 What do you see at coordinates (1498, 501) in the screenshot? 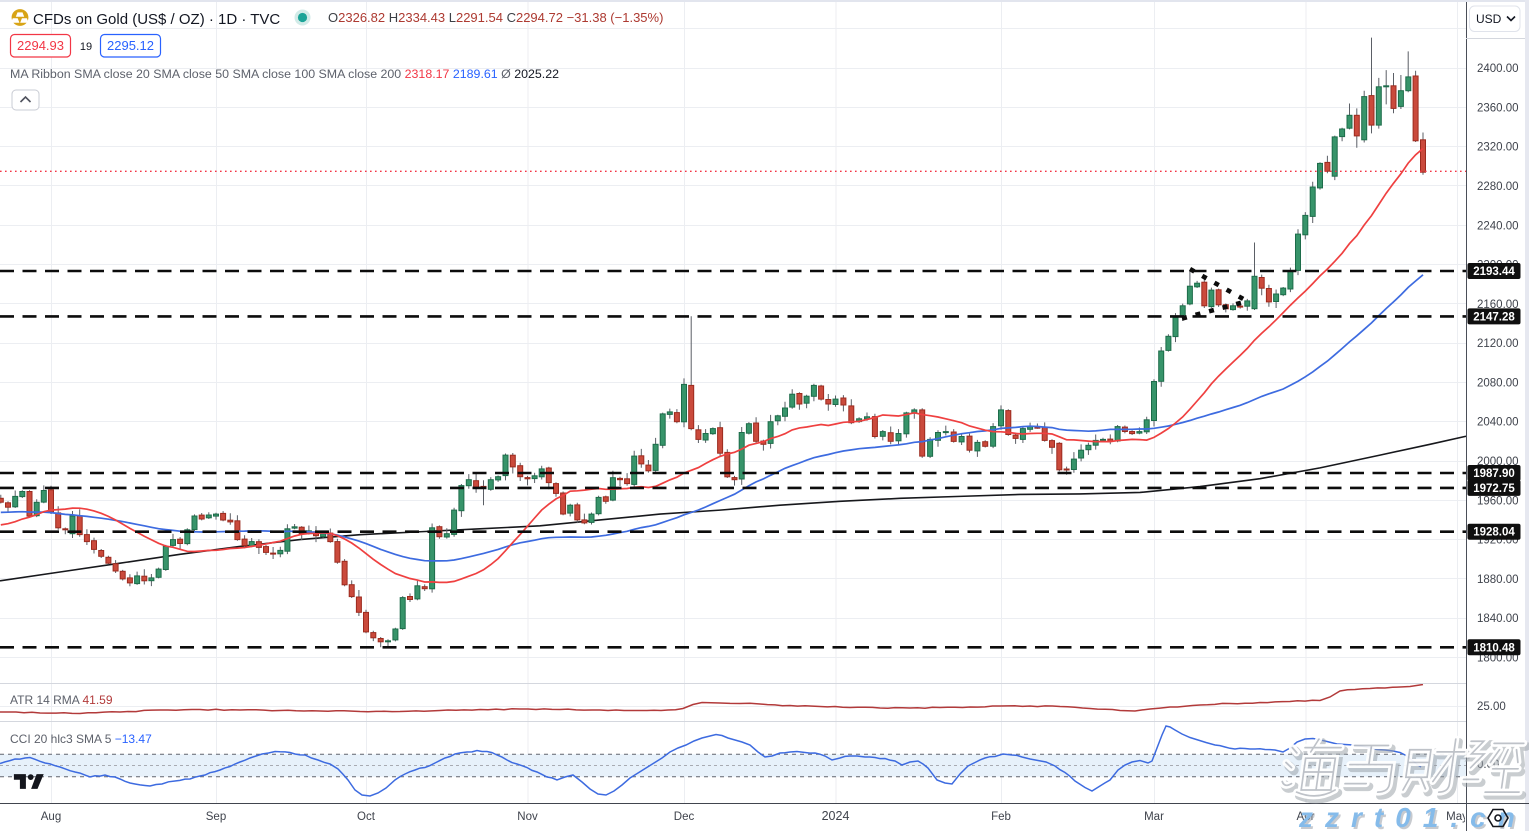
I see `svg-text: 1960.00` at bounding box center [1498, 501].